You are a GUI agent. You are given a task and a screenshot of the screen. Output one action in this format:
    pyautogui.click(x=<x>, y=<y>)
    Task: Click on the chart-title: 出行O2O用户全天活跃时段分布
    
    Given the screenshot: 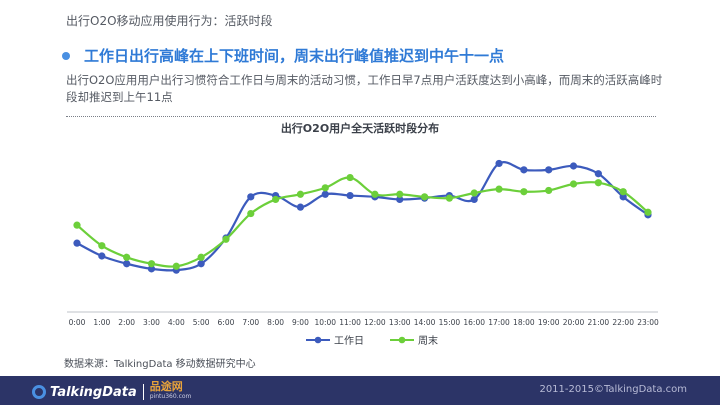 What is the action you would take?
    pyautogui.click(x=360, y=128)
    